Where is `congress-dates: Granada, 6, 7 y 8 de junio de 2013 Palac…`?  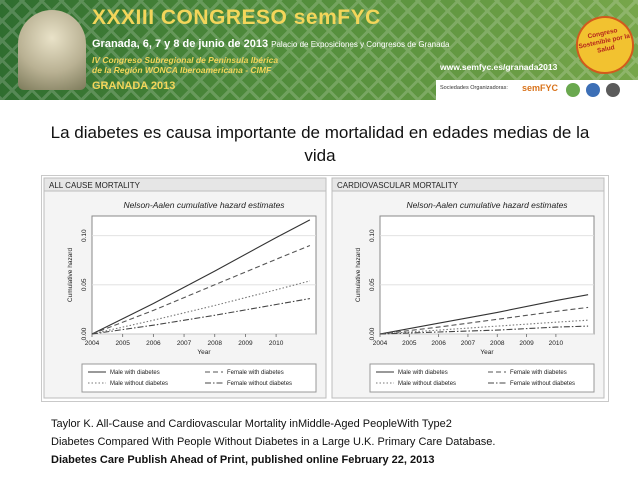
congress-dates: Granada, 6, 7 y 8 de junio de 2013 Palac… is located at coordinates (270, 44).